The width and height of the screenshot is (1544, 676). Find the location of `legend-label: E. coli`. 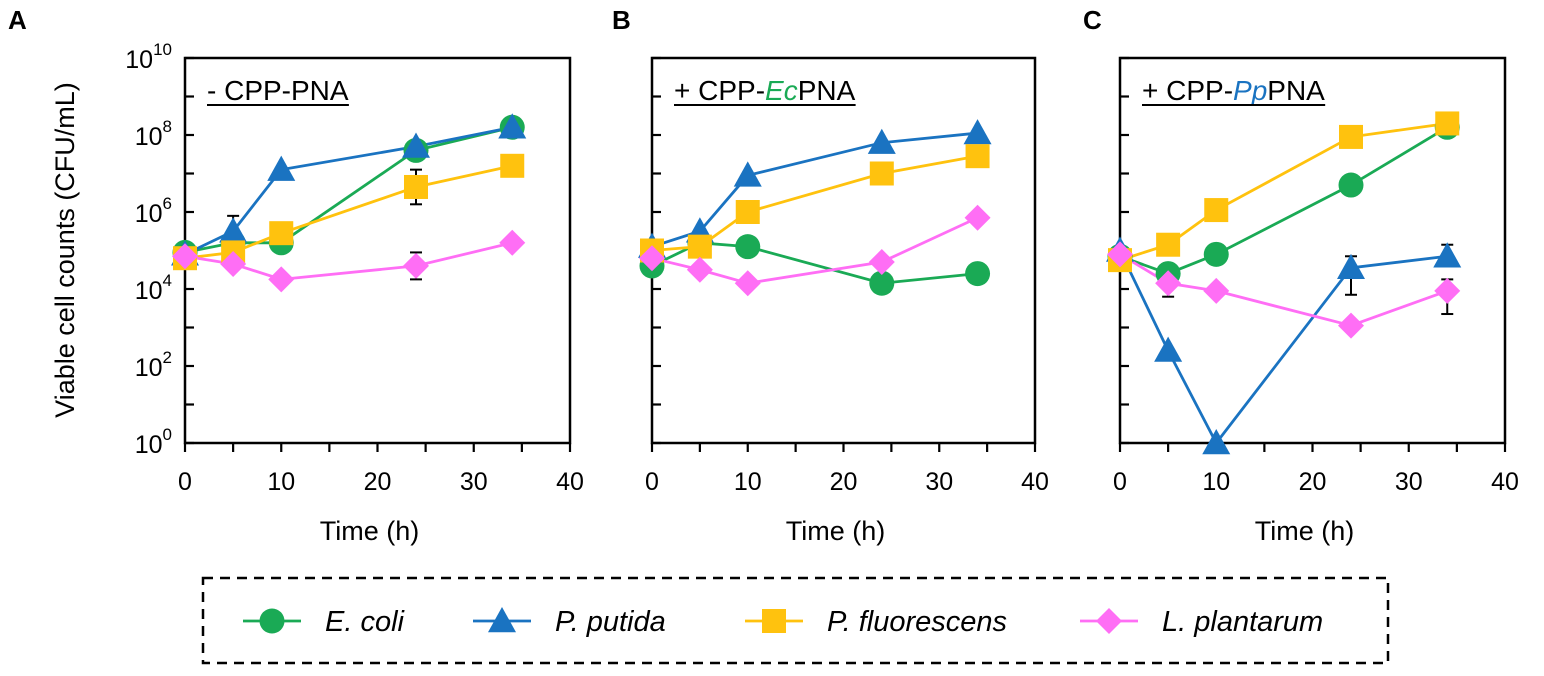

legend-label: E. coli is located at coordinates (365, 622).